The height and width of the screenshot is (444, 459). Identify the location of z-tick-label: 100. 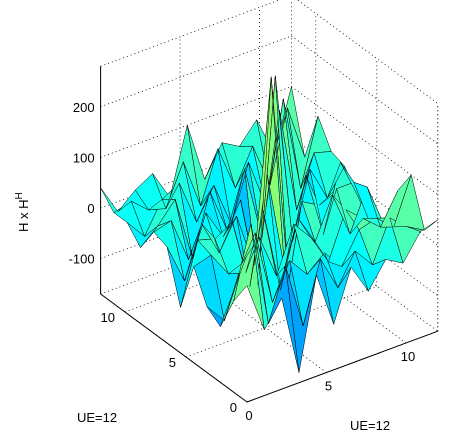
(84, 157).